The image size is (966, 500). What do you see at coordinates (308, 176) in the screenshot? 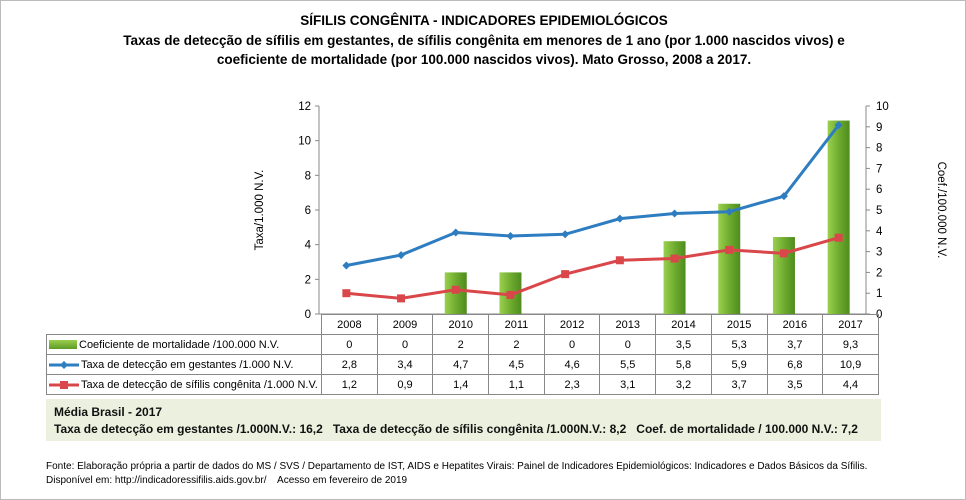
I see `y-tick-label-left: 8` at bounding box center [308, 176].